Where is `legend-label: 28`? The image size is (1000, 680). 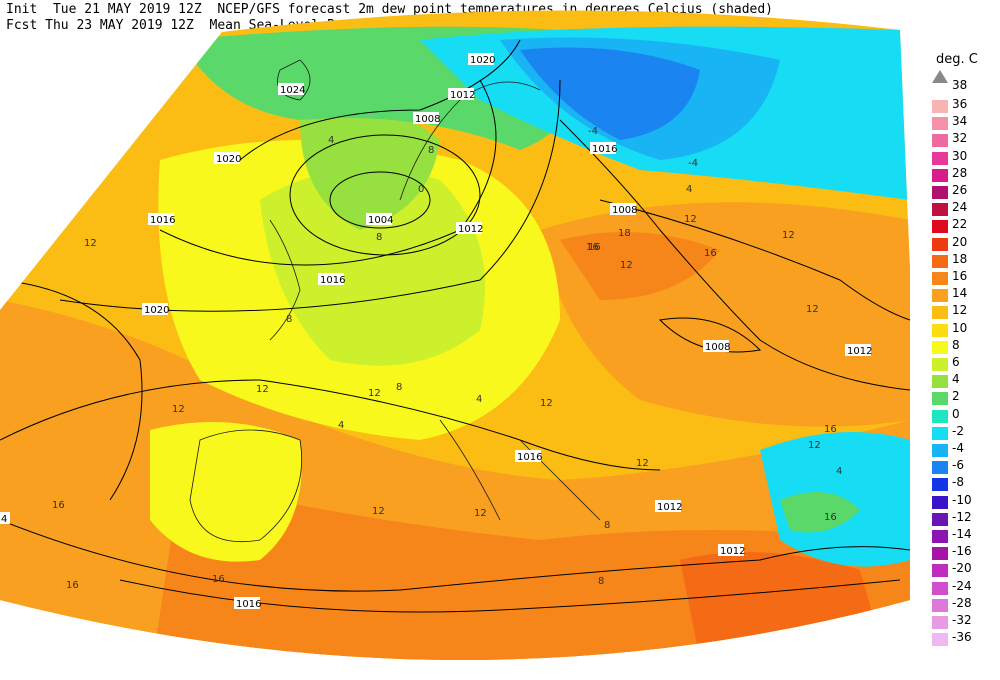
legend-label: 28 is located at coordinates (960, 172).